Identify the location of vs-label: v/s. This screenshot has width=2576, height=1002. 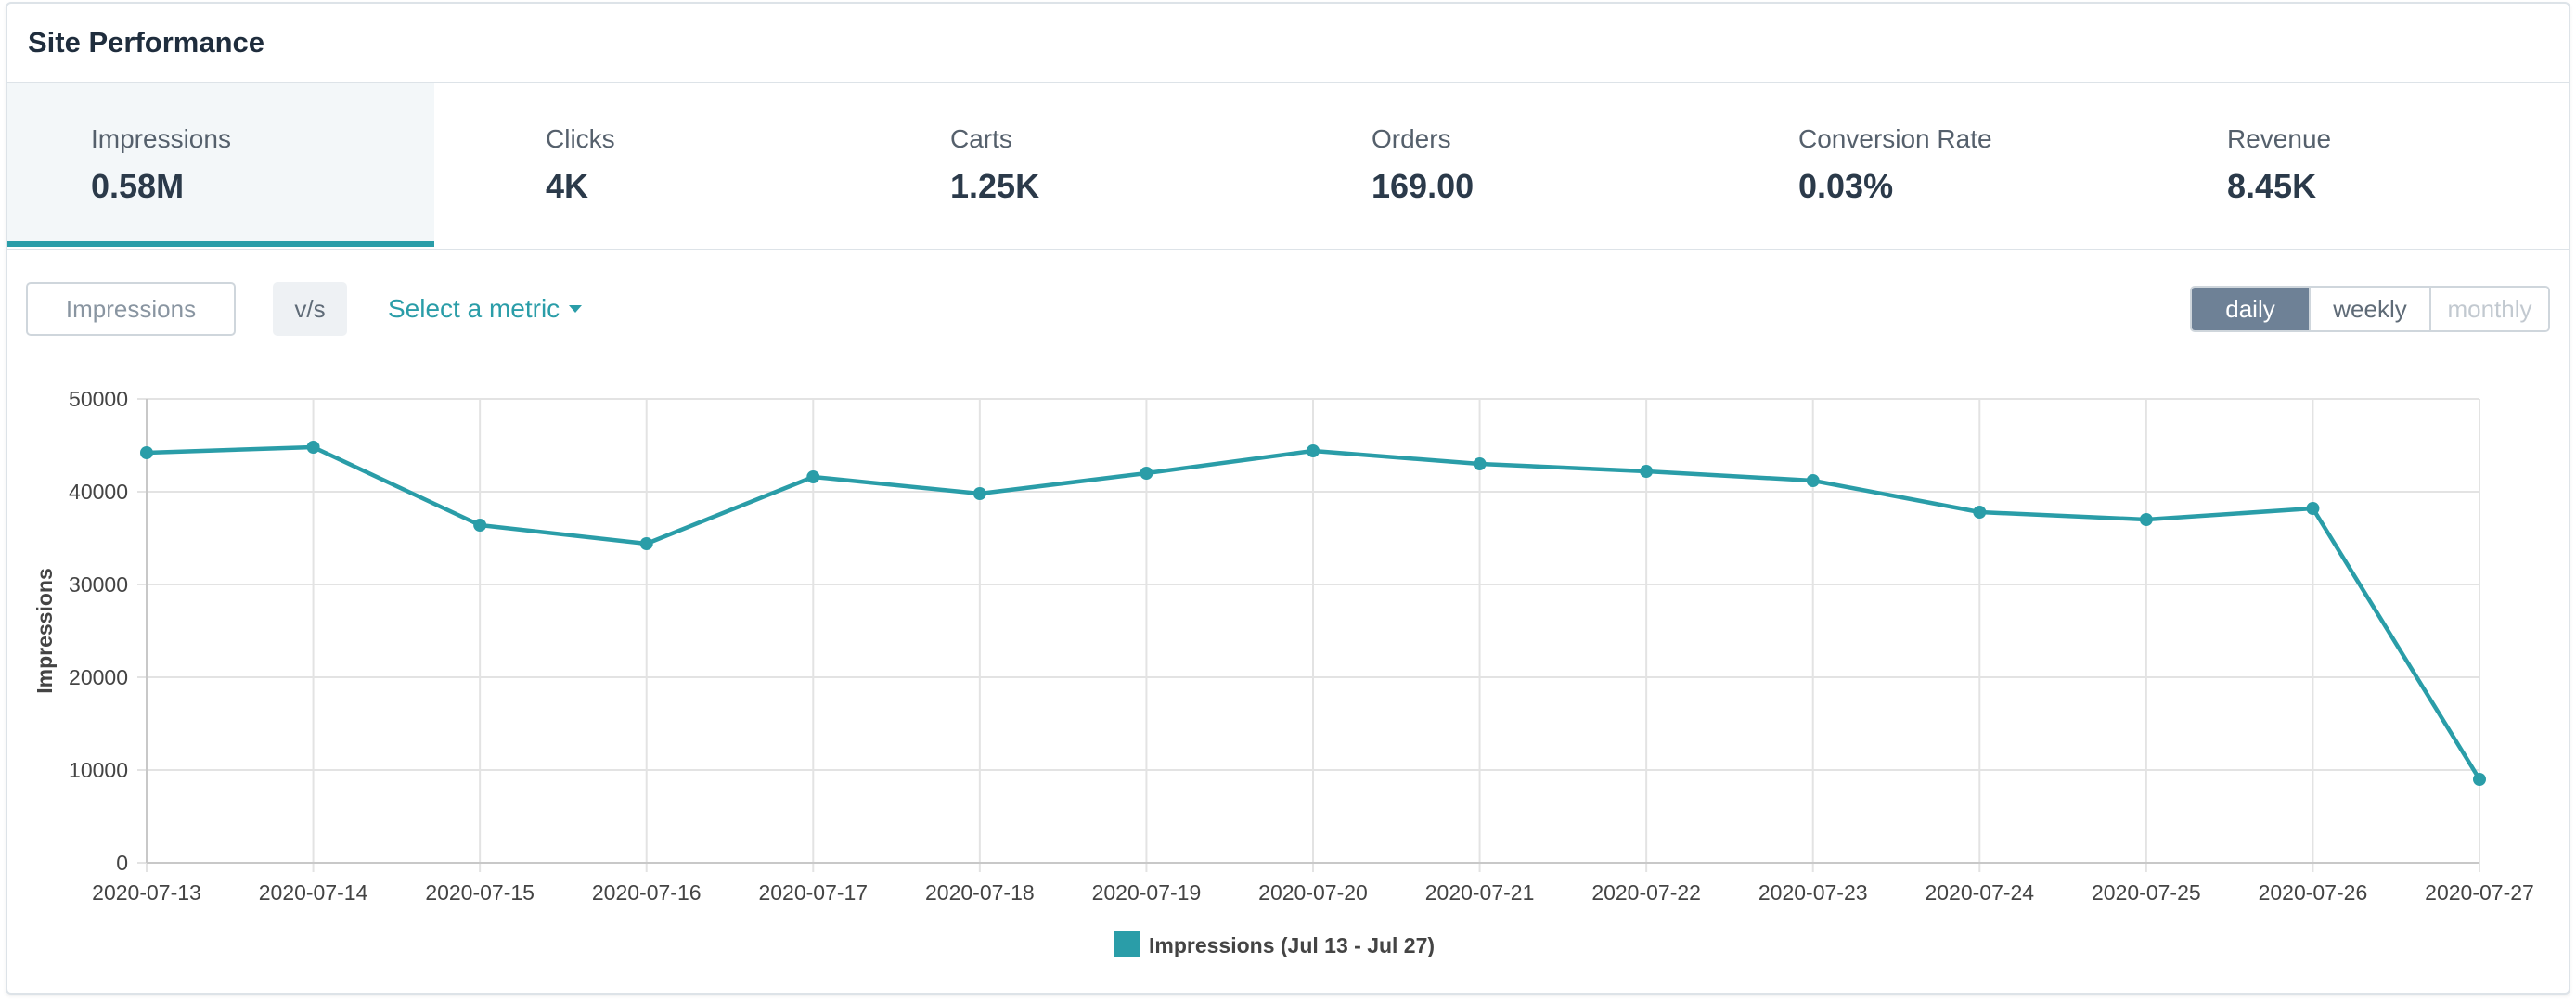
(310, 309).